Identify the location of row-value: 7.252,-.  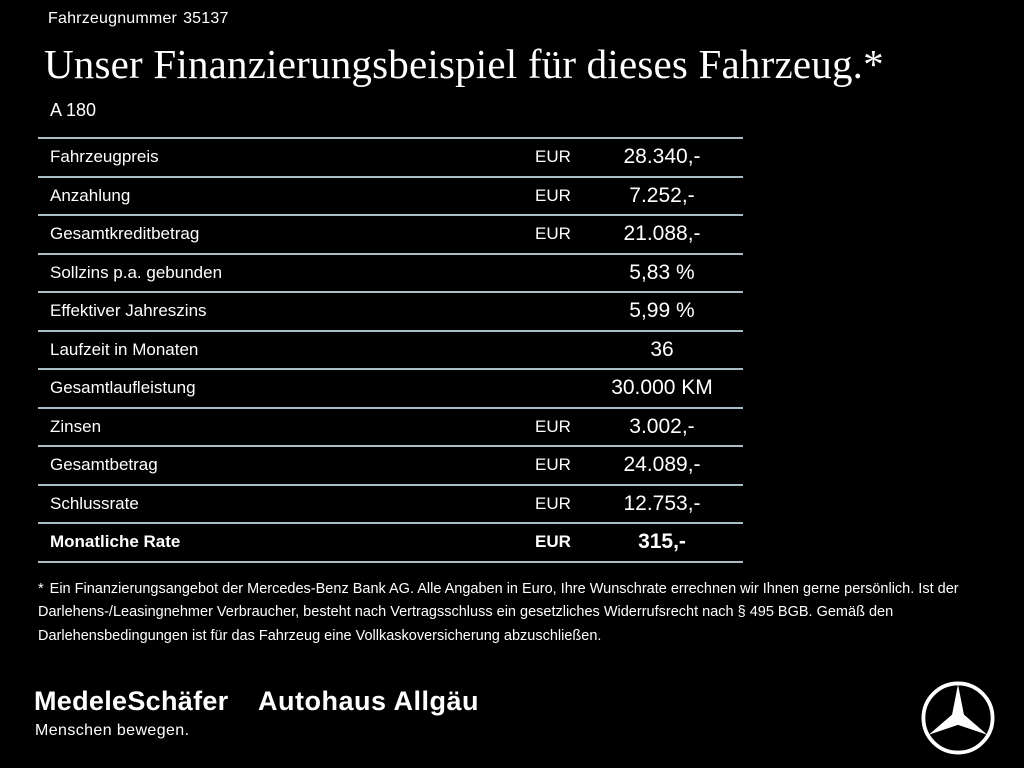
(662, 195).